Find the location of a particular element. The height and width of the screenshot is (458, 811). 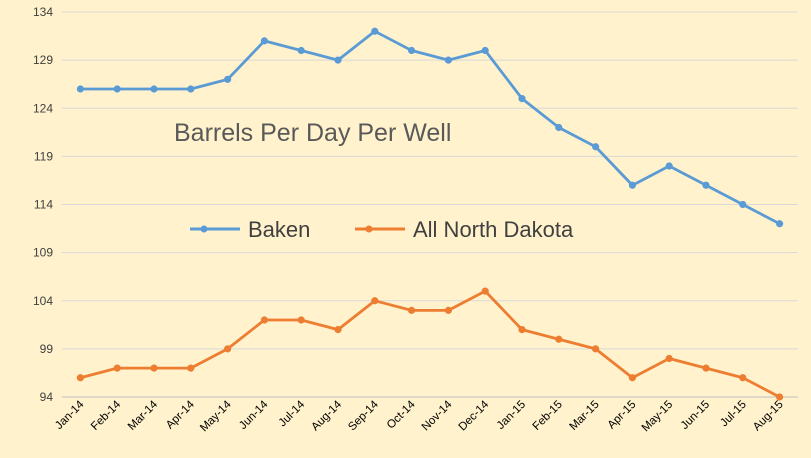

legend-marker-baken is located at coordinates (204, 229).